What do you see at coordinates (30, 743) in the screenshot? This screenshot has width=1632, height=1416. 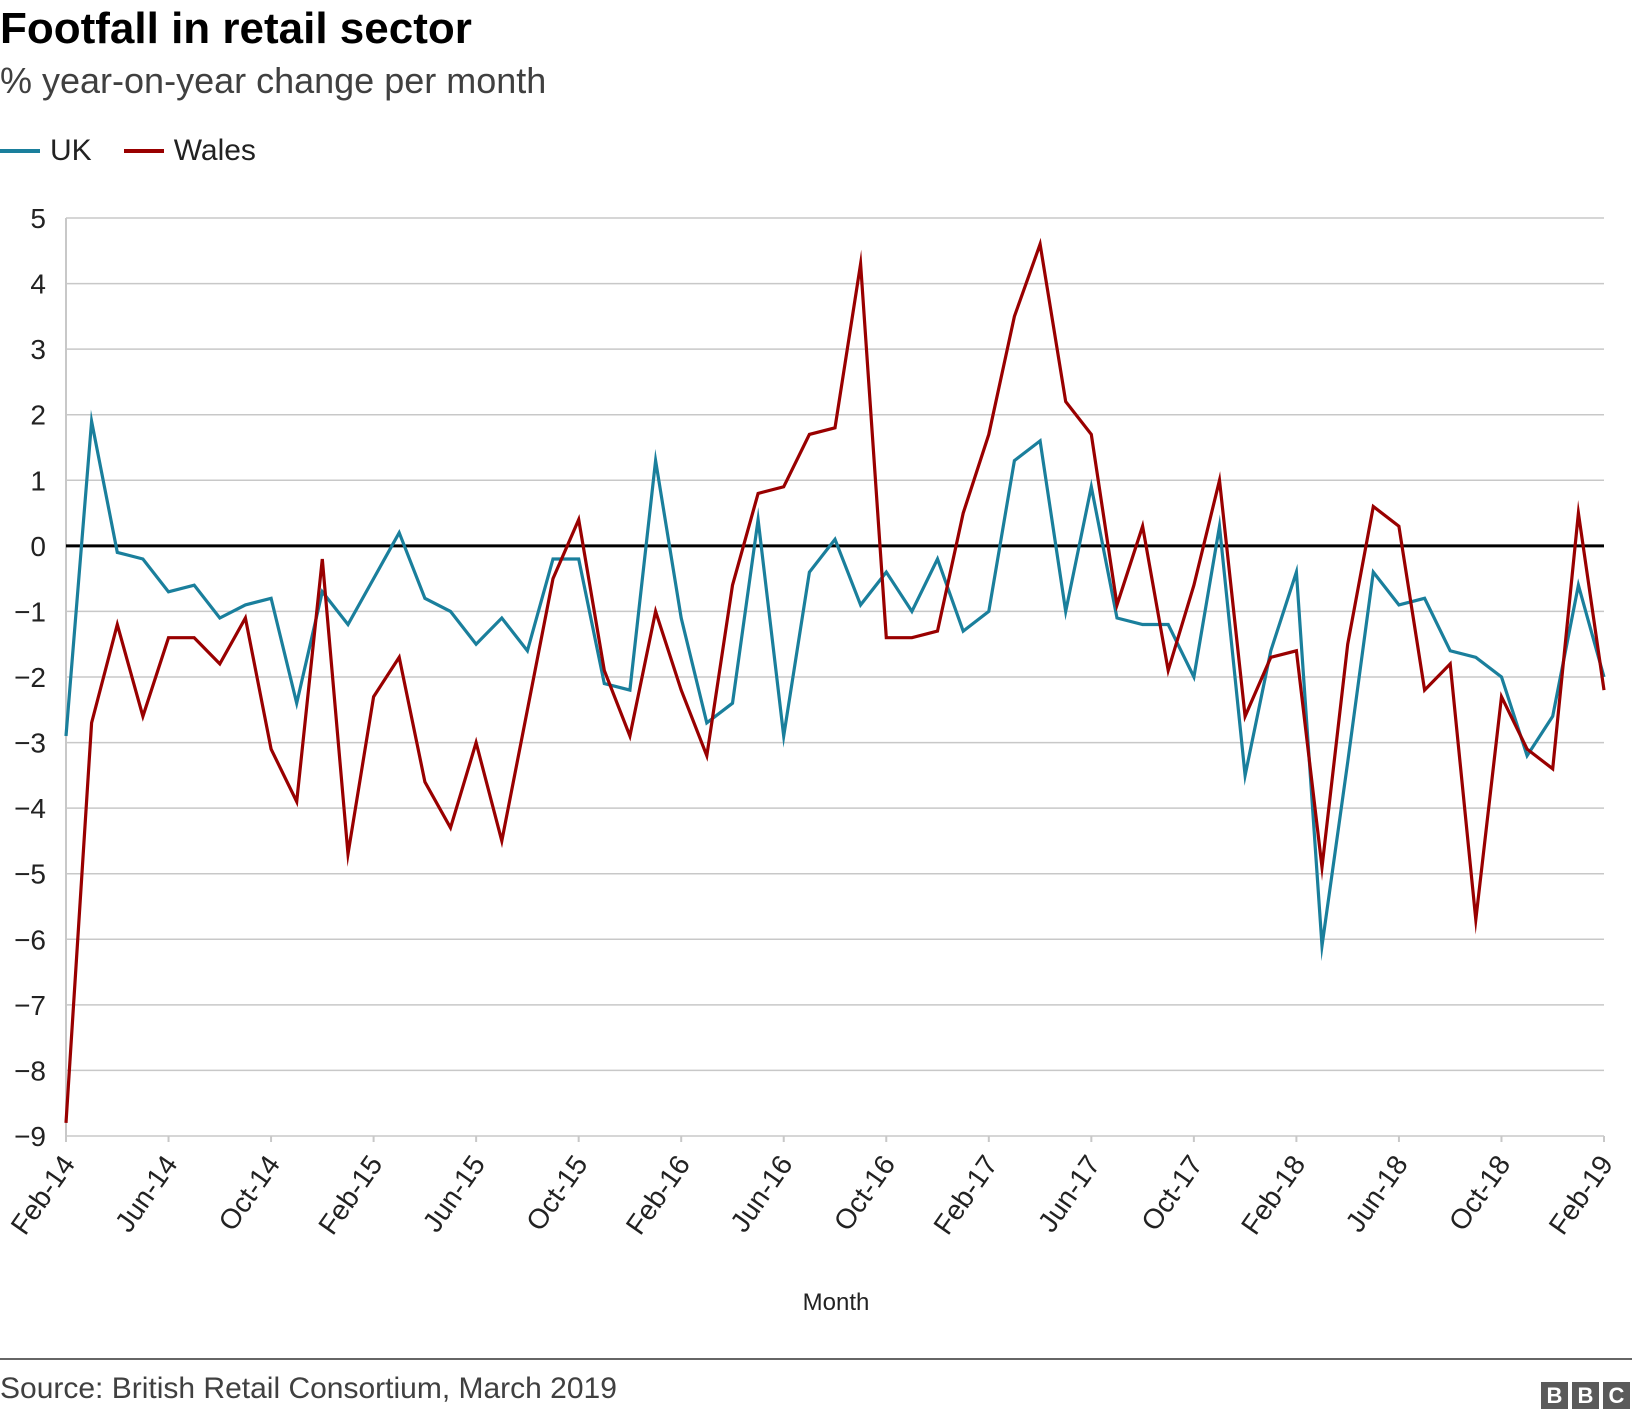 I see `y-tick-label: −3` at bounding box center [30, 743].